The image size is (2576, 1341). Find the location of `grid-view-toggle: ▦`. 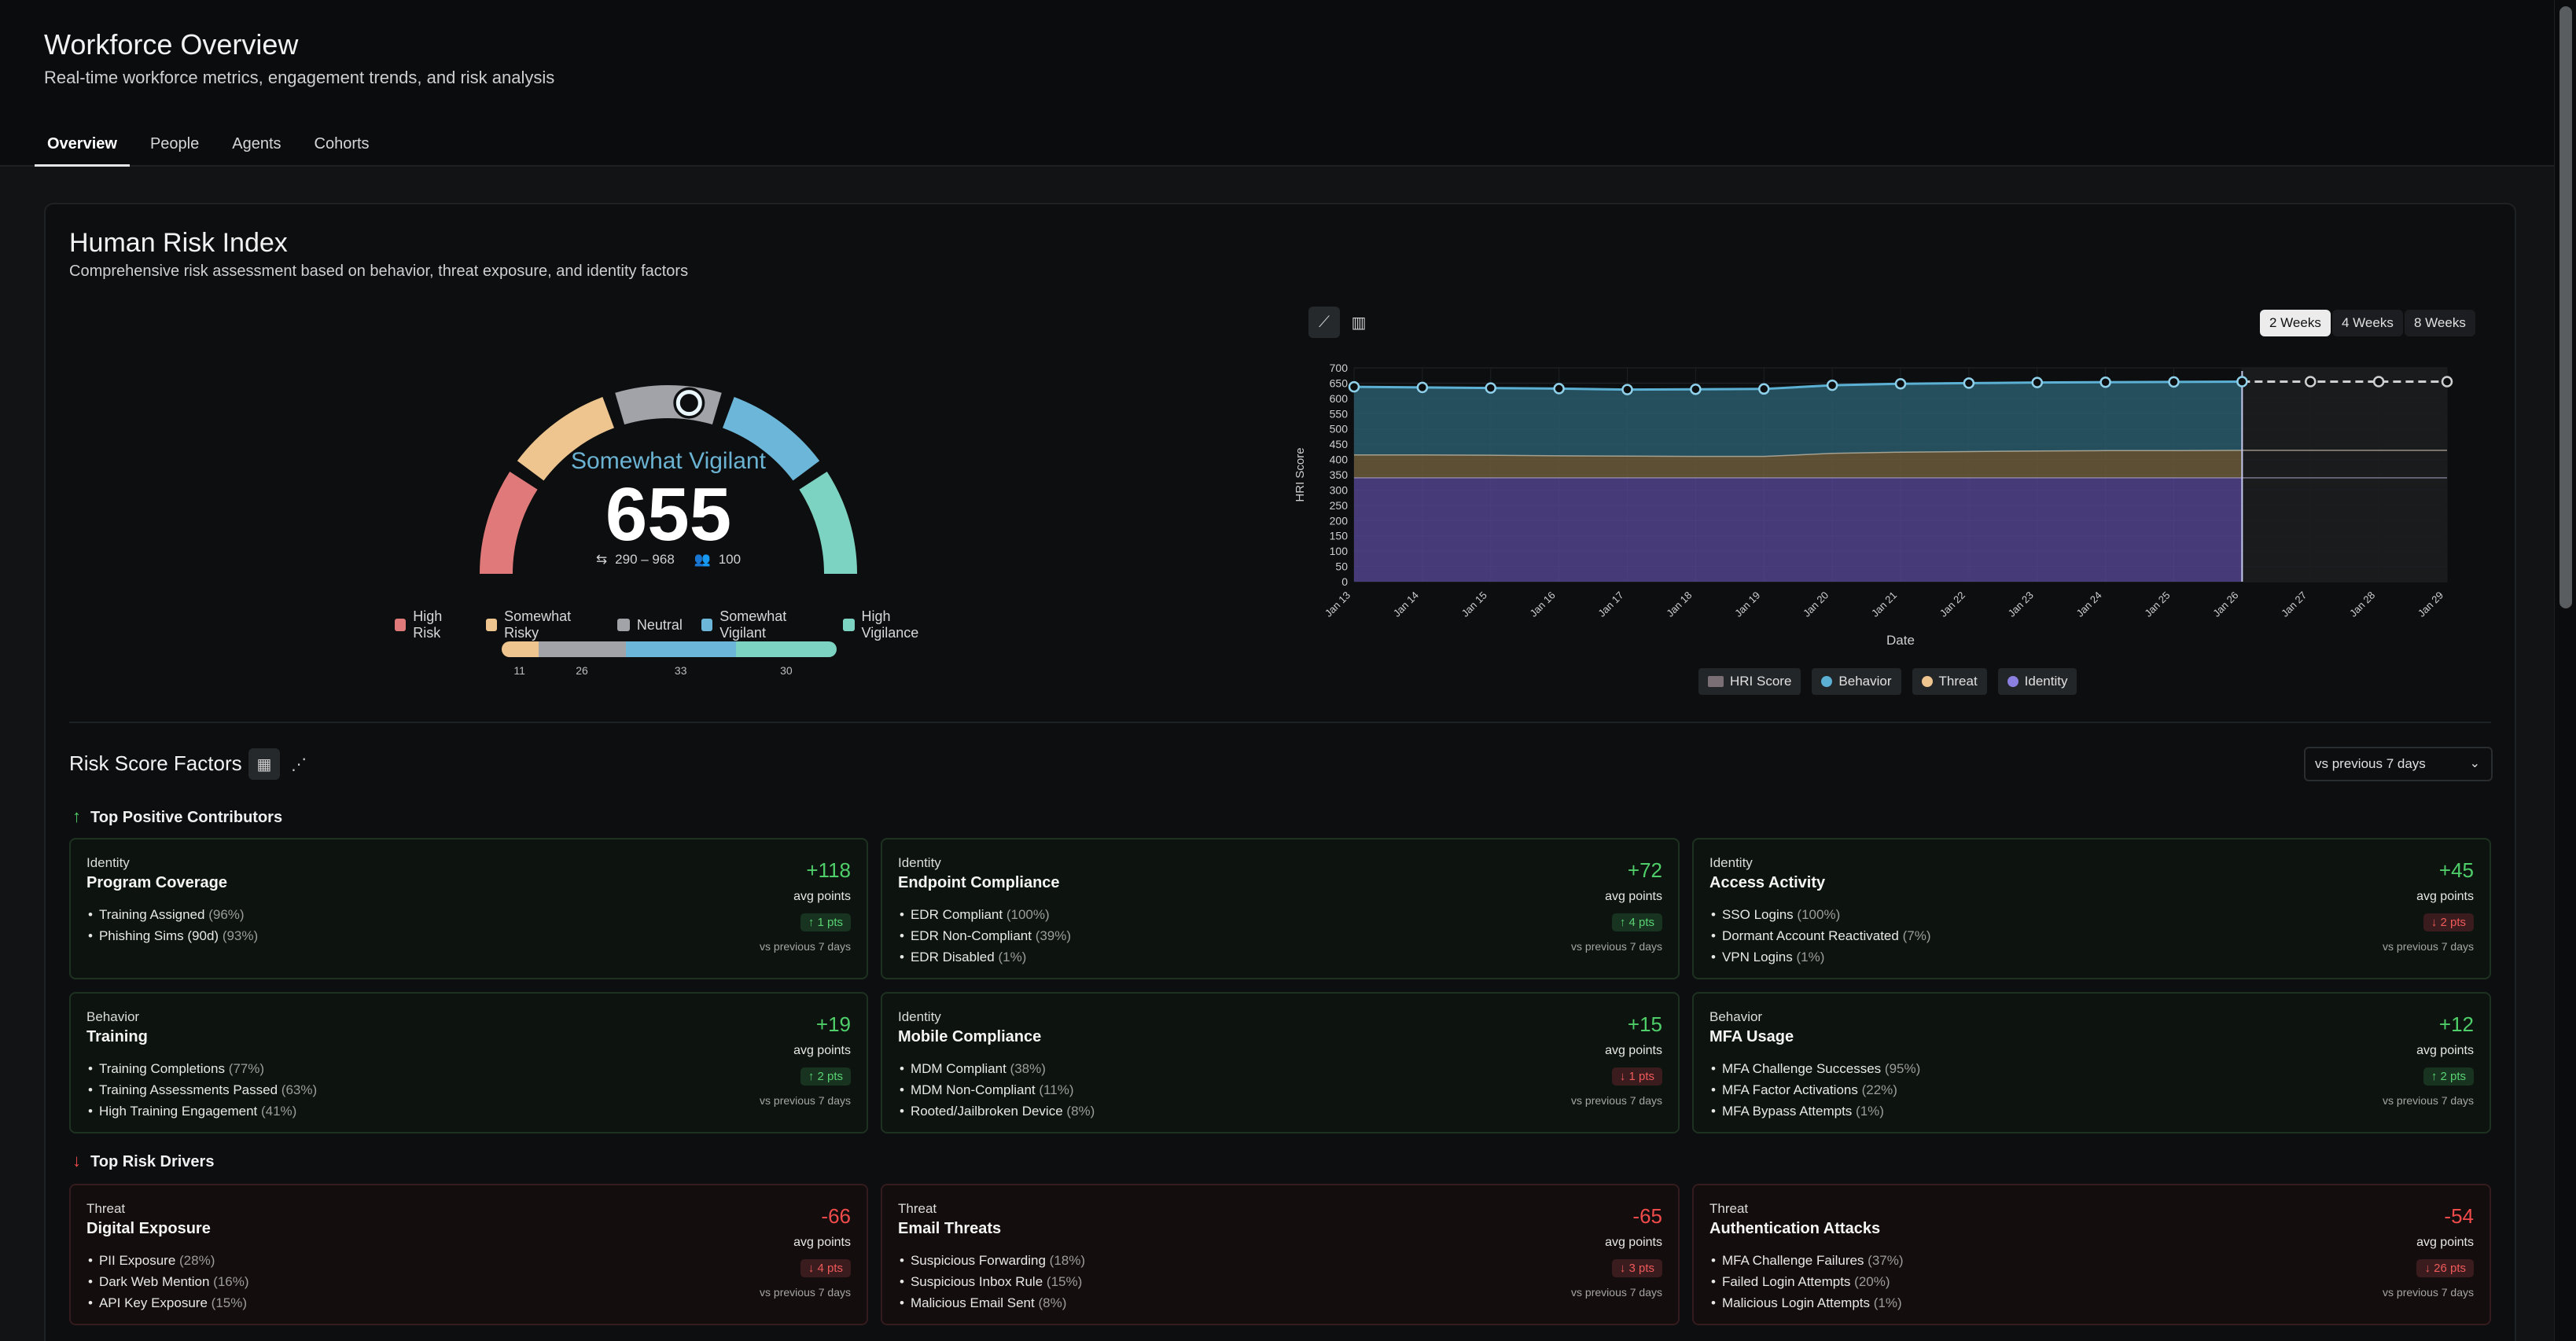

grid-view-toggle: ▦ is located at coordinates (264, 764).